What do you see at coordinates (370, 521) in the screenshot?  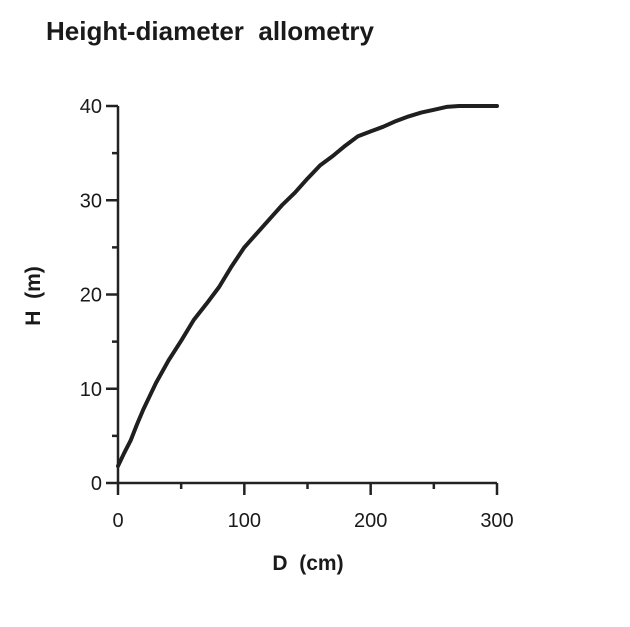 I see `x-tick-label: 200` at bounding box center [370, 521].